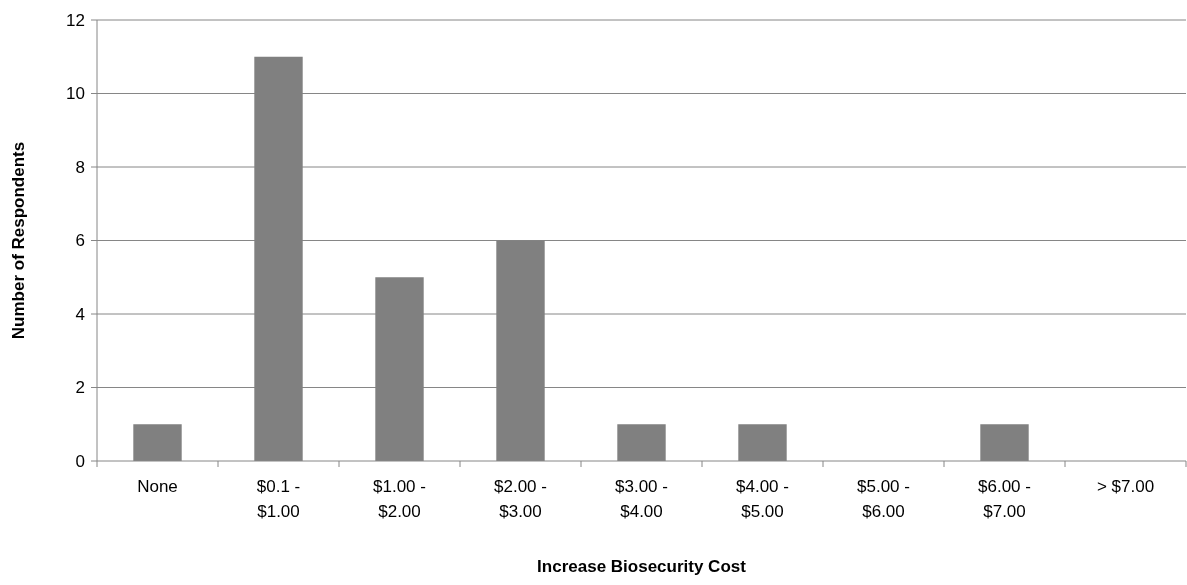 This screenshot has height=585, width=1187. What do you see at coordinates (80, 461) in the screenshot?
I see `y-tick-label: 0` at bounding box center [80, 461].